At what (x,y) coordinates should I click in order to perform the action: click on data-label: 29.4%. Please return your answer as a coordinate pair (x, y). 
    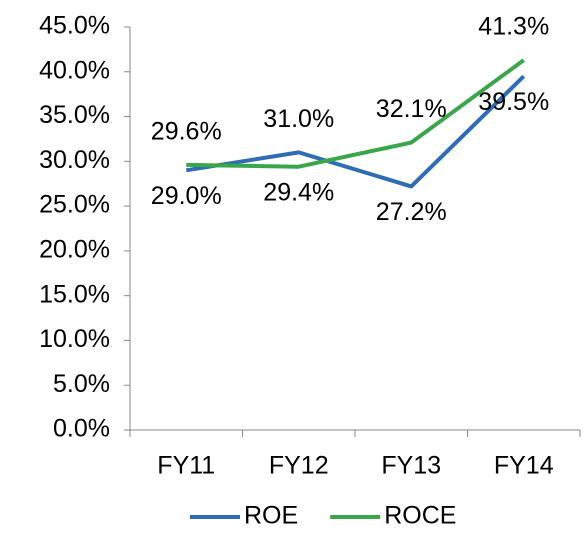
    Looking at the image, I should click on (298, 192).